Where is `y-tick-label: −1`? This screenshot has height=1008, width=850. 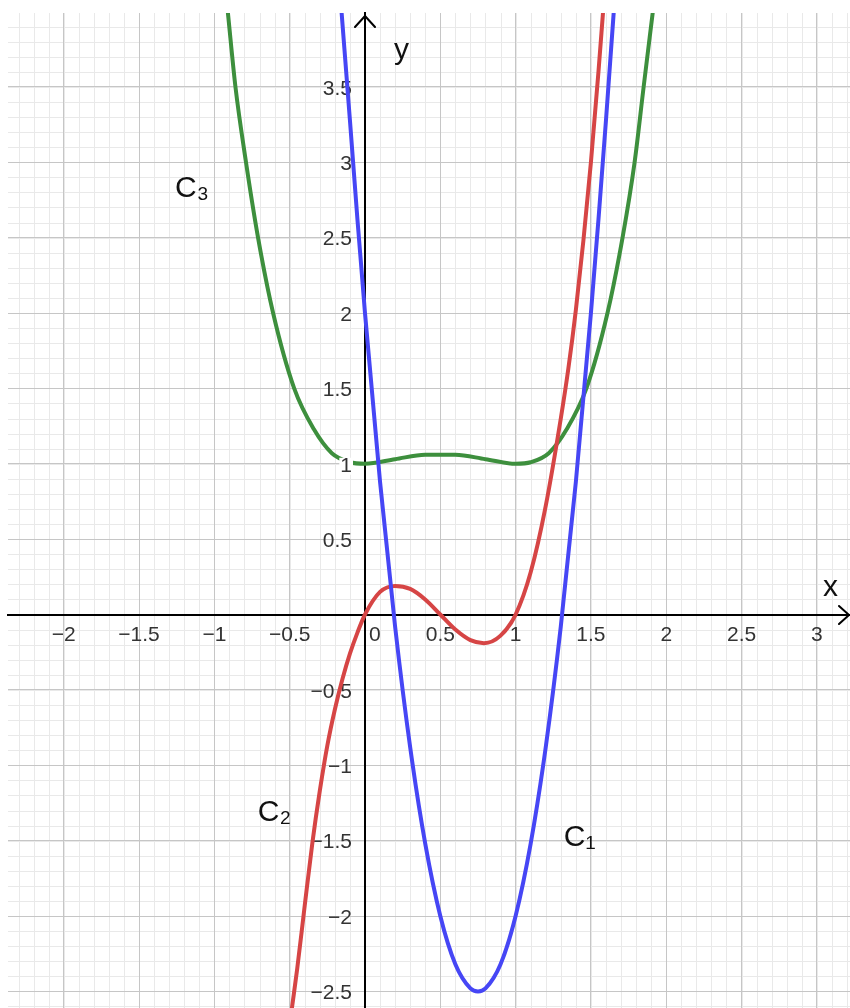
y-tick-label: −1 is located at coordinates (340, 766).